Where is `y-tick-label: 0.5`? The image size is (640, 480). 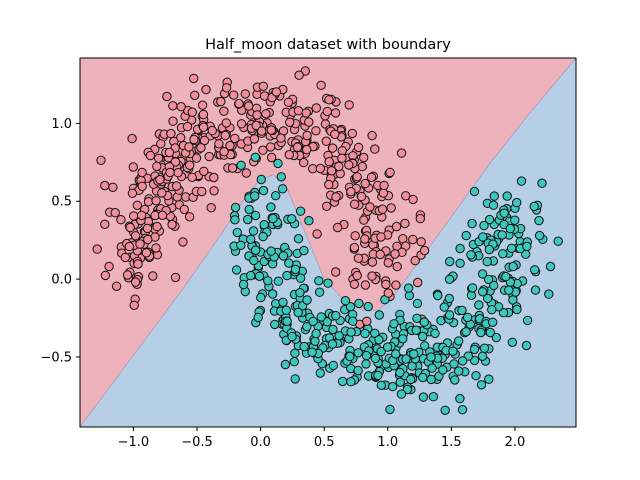
y-tick-label: 0.5 is located at coordinates (61, 202).